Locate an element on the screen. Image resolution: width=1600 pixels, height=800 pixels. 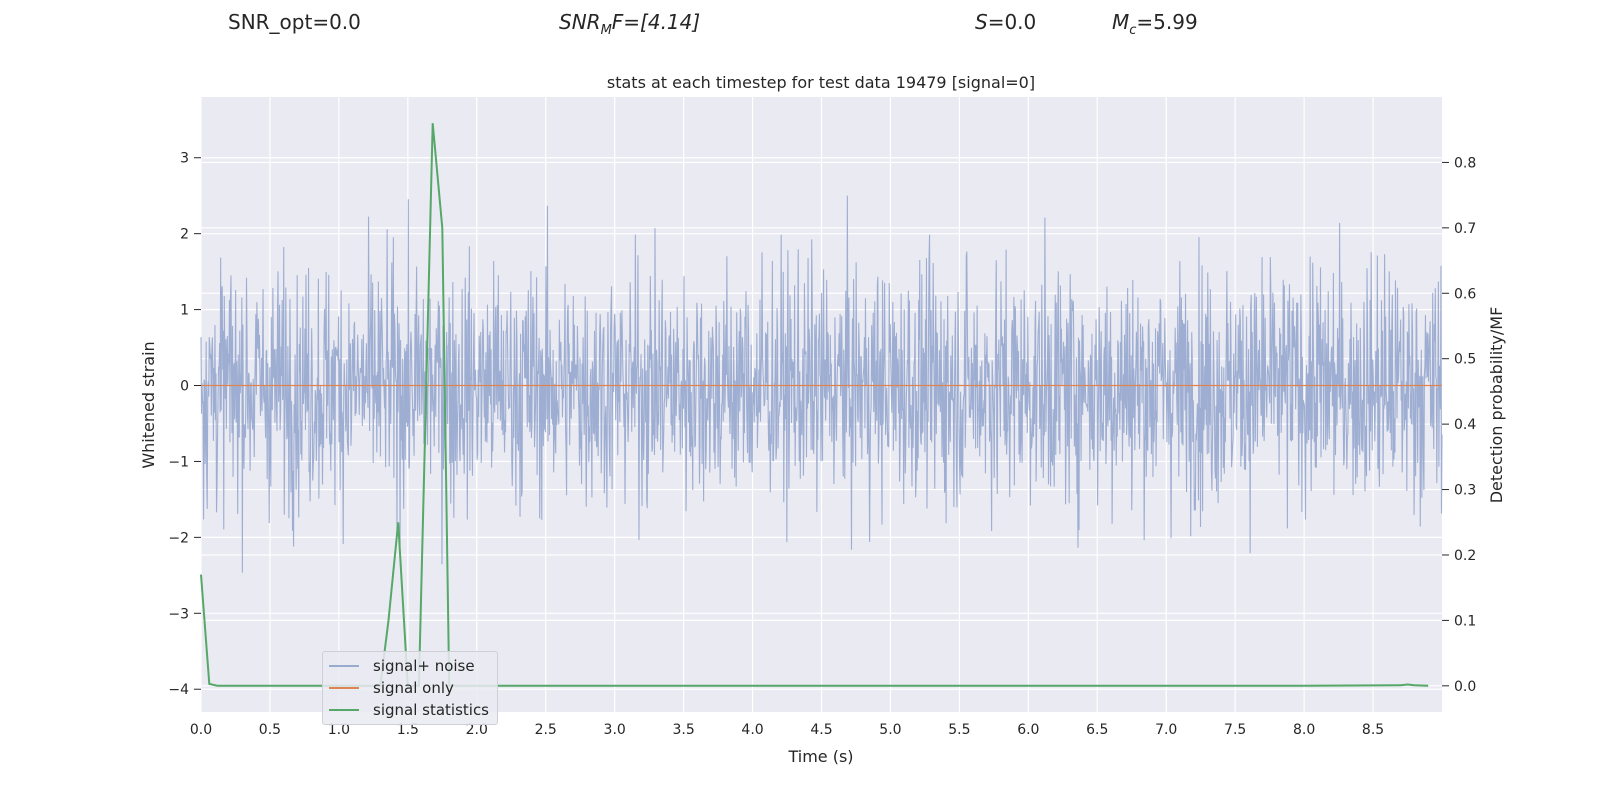
legend-swatch-signal-only is located at coordinates (344, 688).